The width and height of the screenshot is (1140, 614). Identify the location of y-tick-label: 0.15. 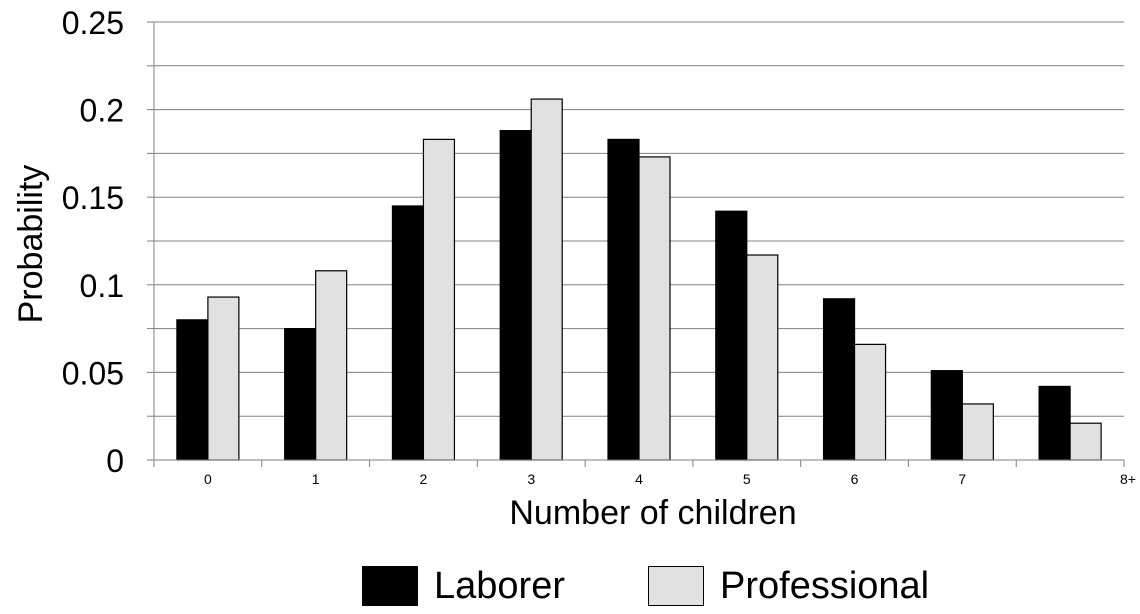
(93, 198).